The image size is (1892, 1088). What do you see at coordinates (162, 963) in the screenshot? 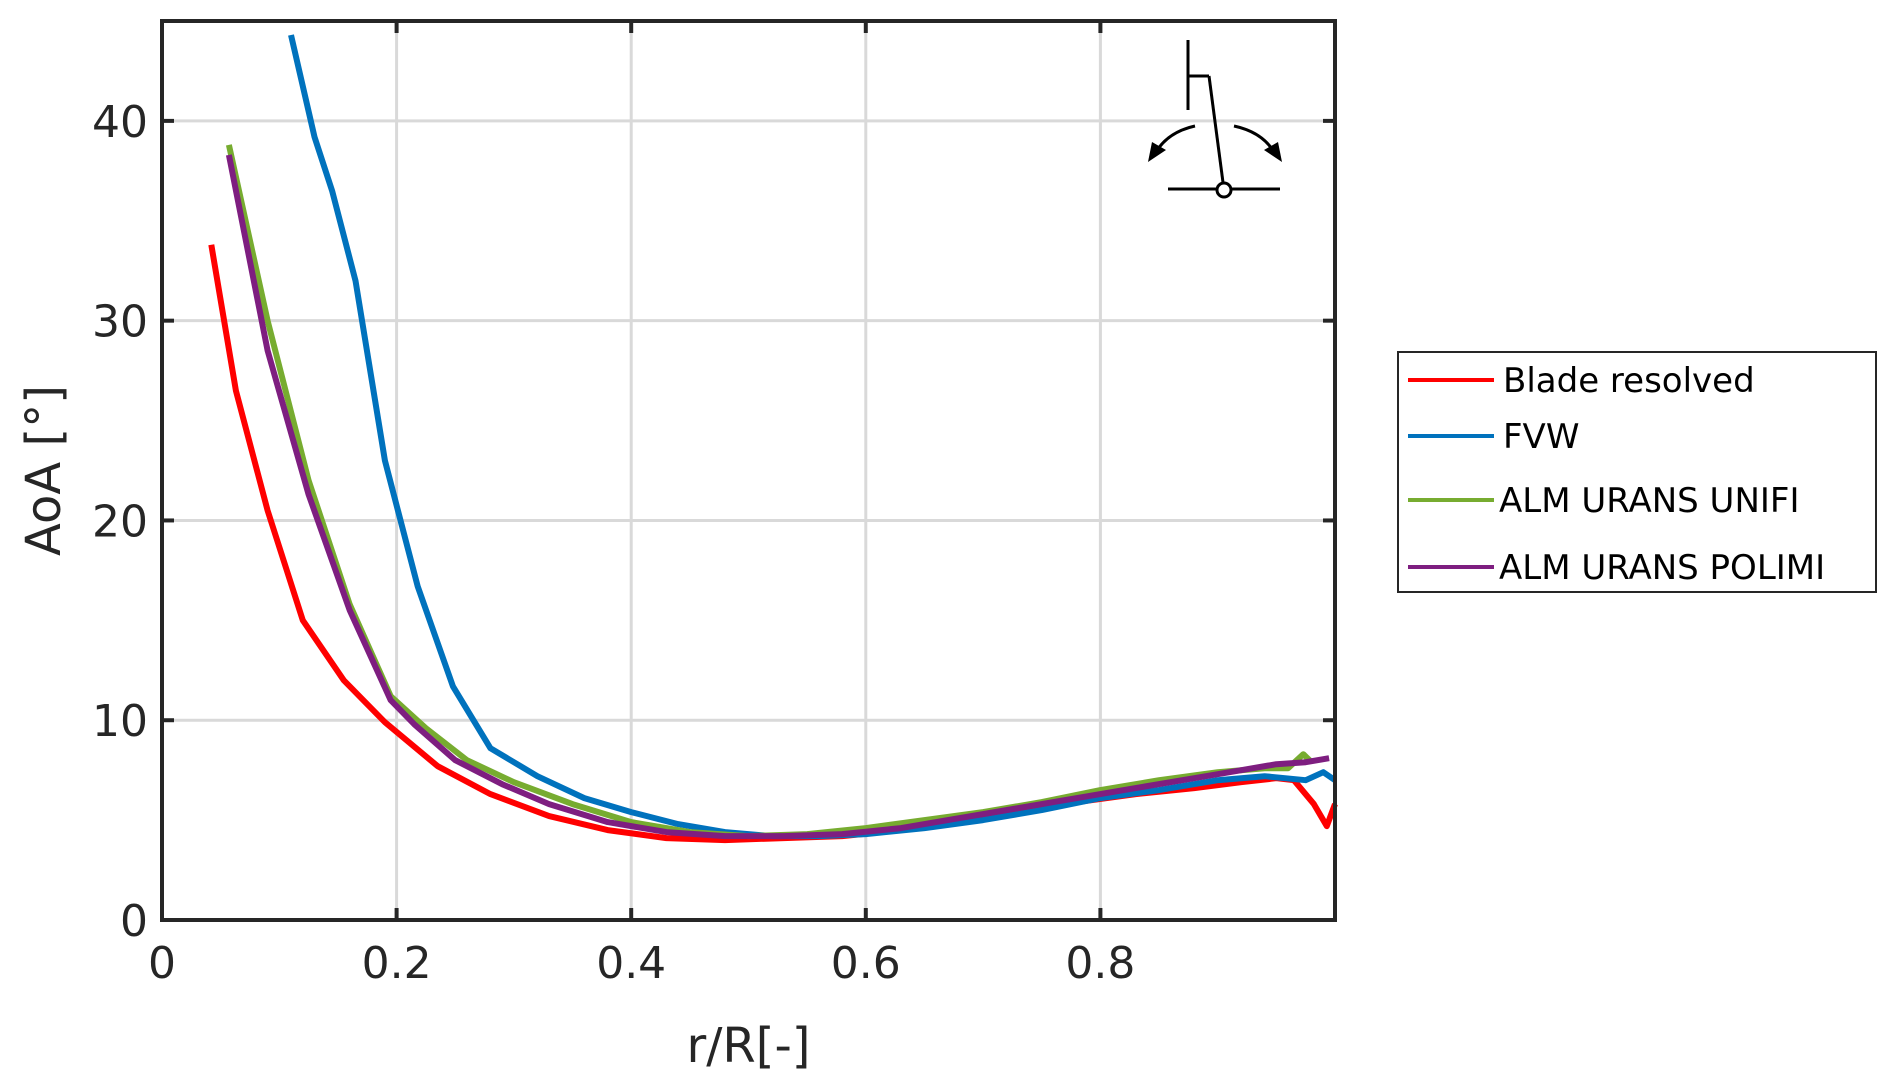
I see `x-tick-label: 0` at bounding box center [162, 963].